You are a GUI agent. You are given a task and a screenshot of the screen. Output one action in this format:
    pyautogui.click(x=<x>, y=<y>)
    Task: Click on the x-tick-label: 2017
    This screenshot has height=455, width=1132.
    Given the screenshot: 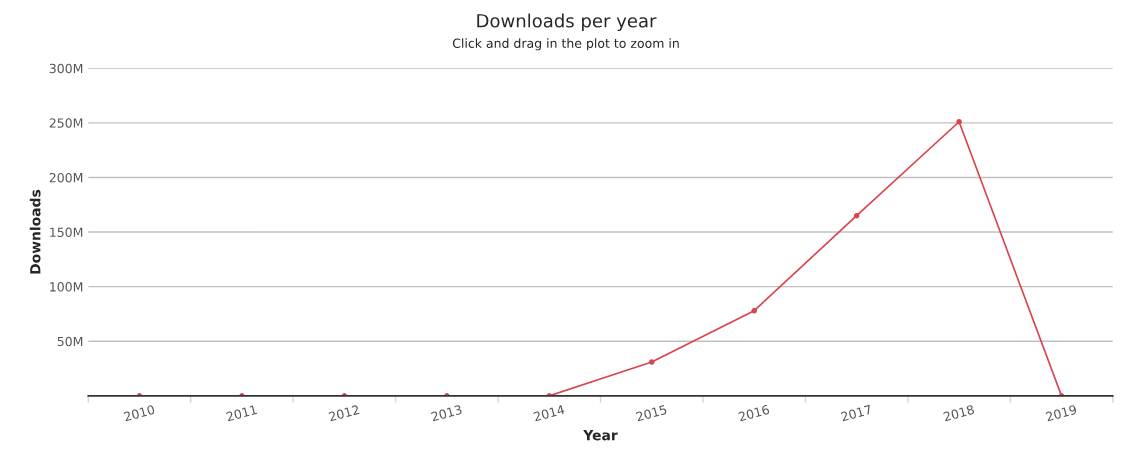 What is the action you would take?
    pyautogui.click(x=856, y=413)
    